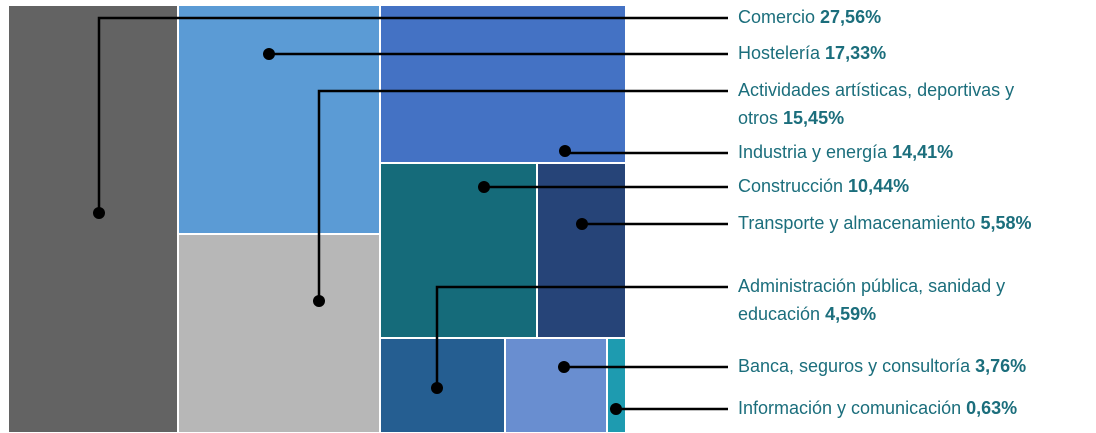 The image size is (1096, 433). I want to click on label-administracion-publica-sanidad-y-educacion-line-1: Administración pública, sanidad y, so click(871, 286).